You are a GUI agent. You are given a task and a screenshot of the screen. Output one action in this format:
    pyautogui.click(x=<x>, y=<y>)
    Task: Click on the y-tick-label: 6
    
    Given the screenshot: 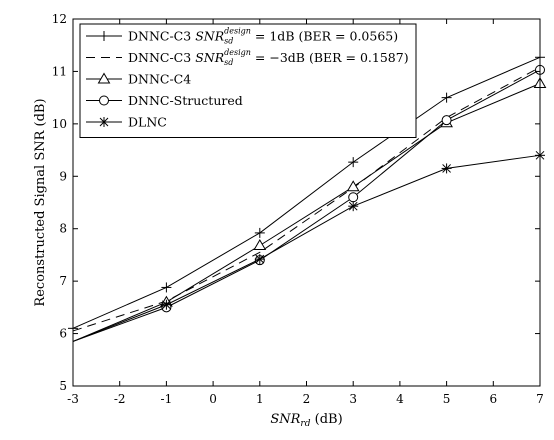 What is the action you would take?
    pyautogui.click(x=63, y=334)
    